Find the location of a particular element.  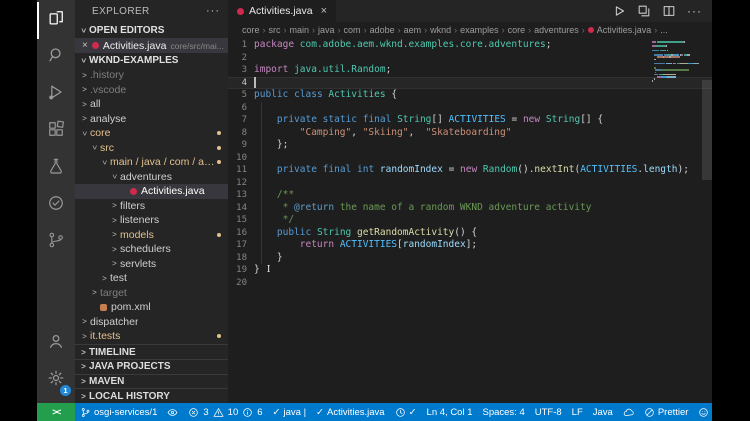

activity-bar-item-account is located at coordinates (56, 343).